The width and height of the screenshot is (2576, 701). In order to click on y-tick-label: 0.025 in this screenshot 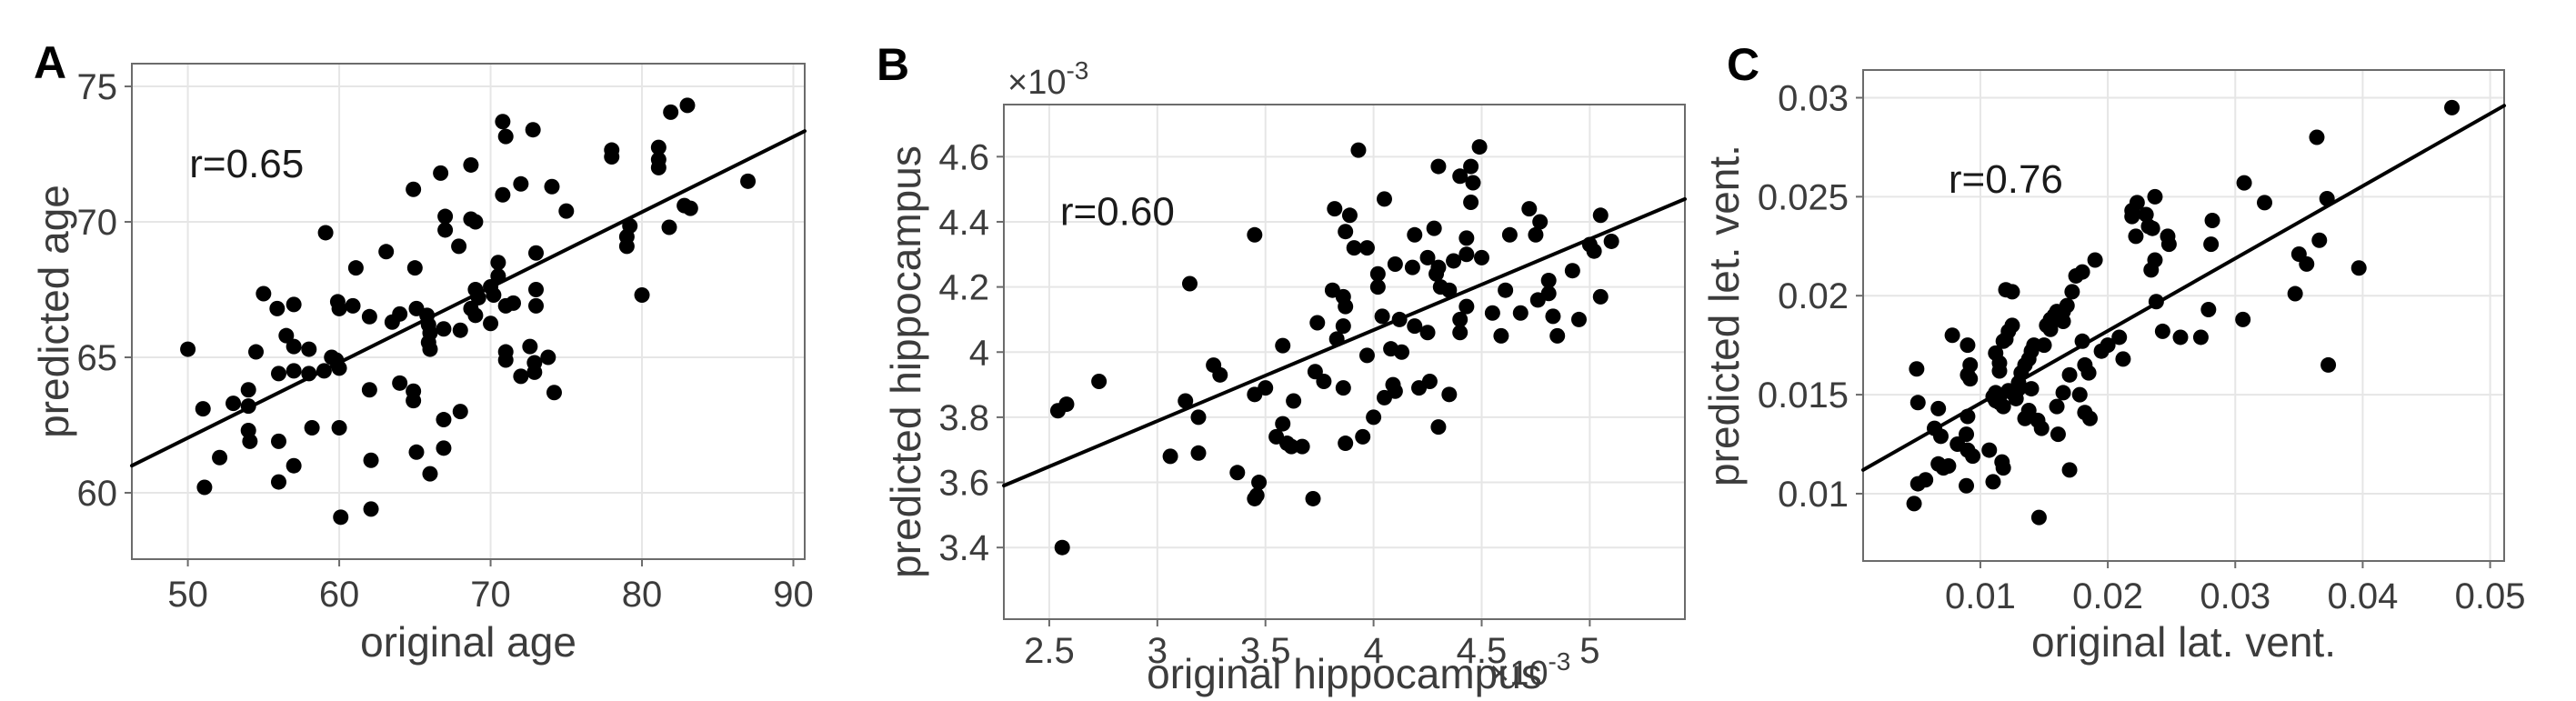, I will do `click(1804, 197)`.